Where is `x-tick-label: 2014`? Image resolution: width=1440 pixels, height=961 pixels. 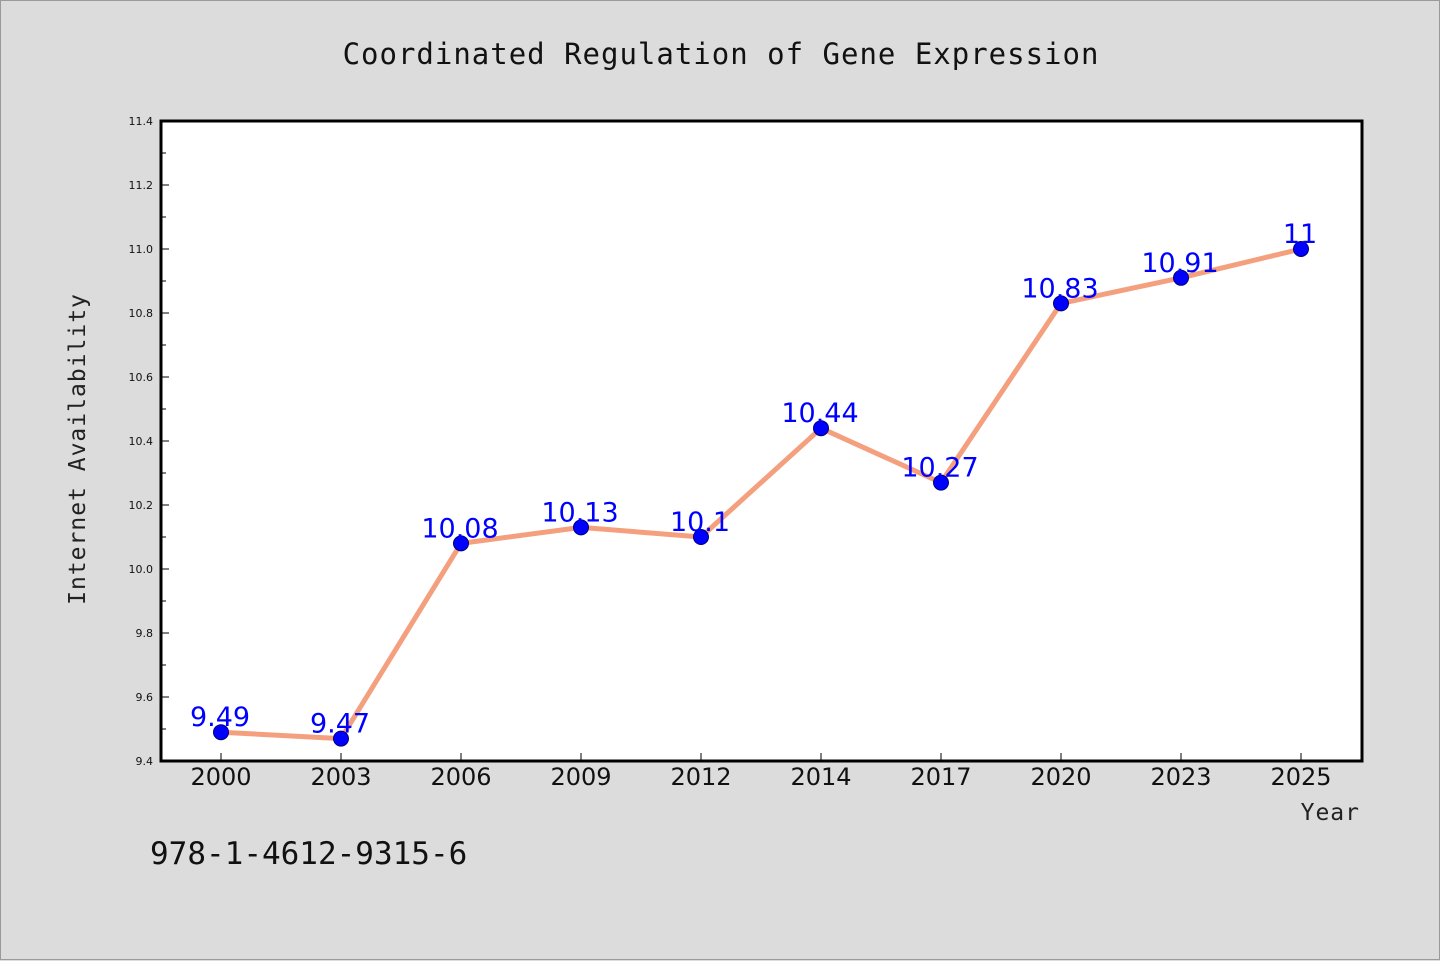 x-tick-label: 2014 is located at coordinates (820, 777).